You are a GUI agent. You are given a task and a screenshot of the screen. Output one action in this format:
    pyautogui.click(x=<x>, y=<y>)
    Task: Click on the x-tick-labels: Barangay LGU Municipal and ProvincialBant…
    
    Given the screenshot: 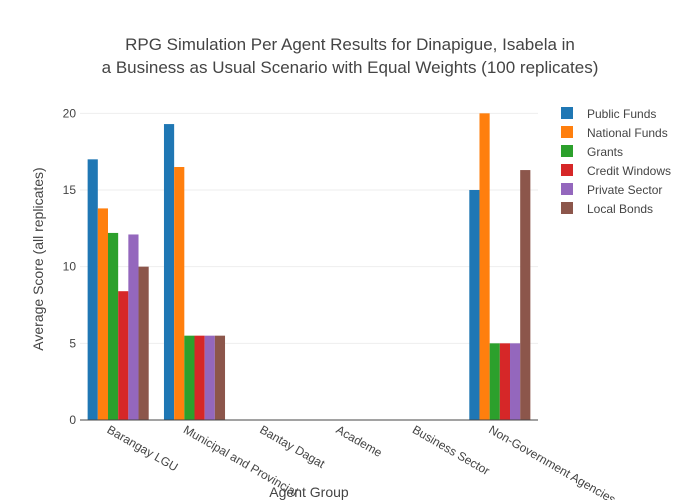 What is the action you would take?
    pyautogui.click(x=361, y=461)
    